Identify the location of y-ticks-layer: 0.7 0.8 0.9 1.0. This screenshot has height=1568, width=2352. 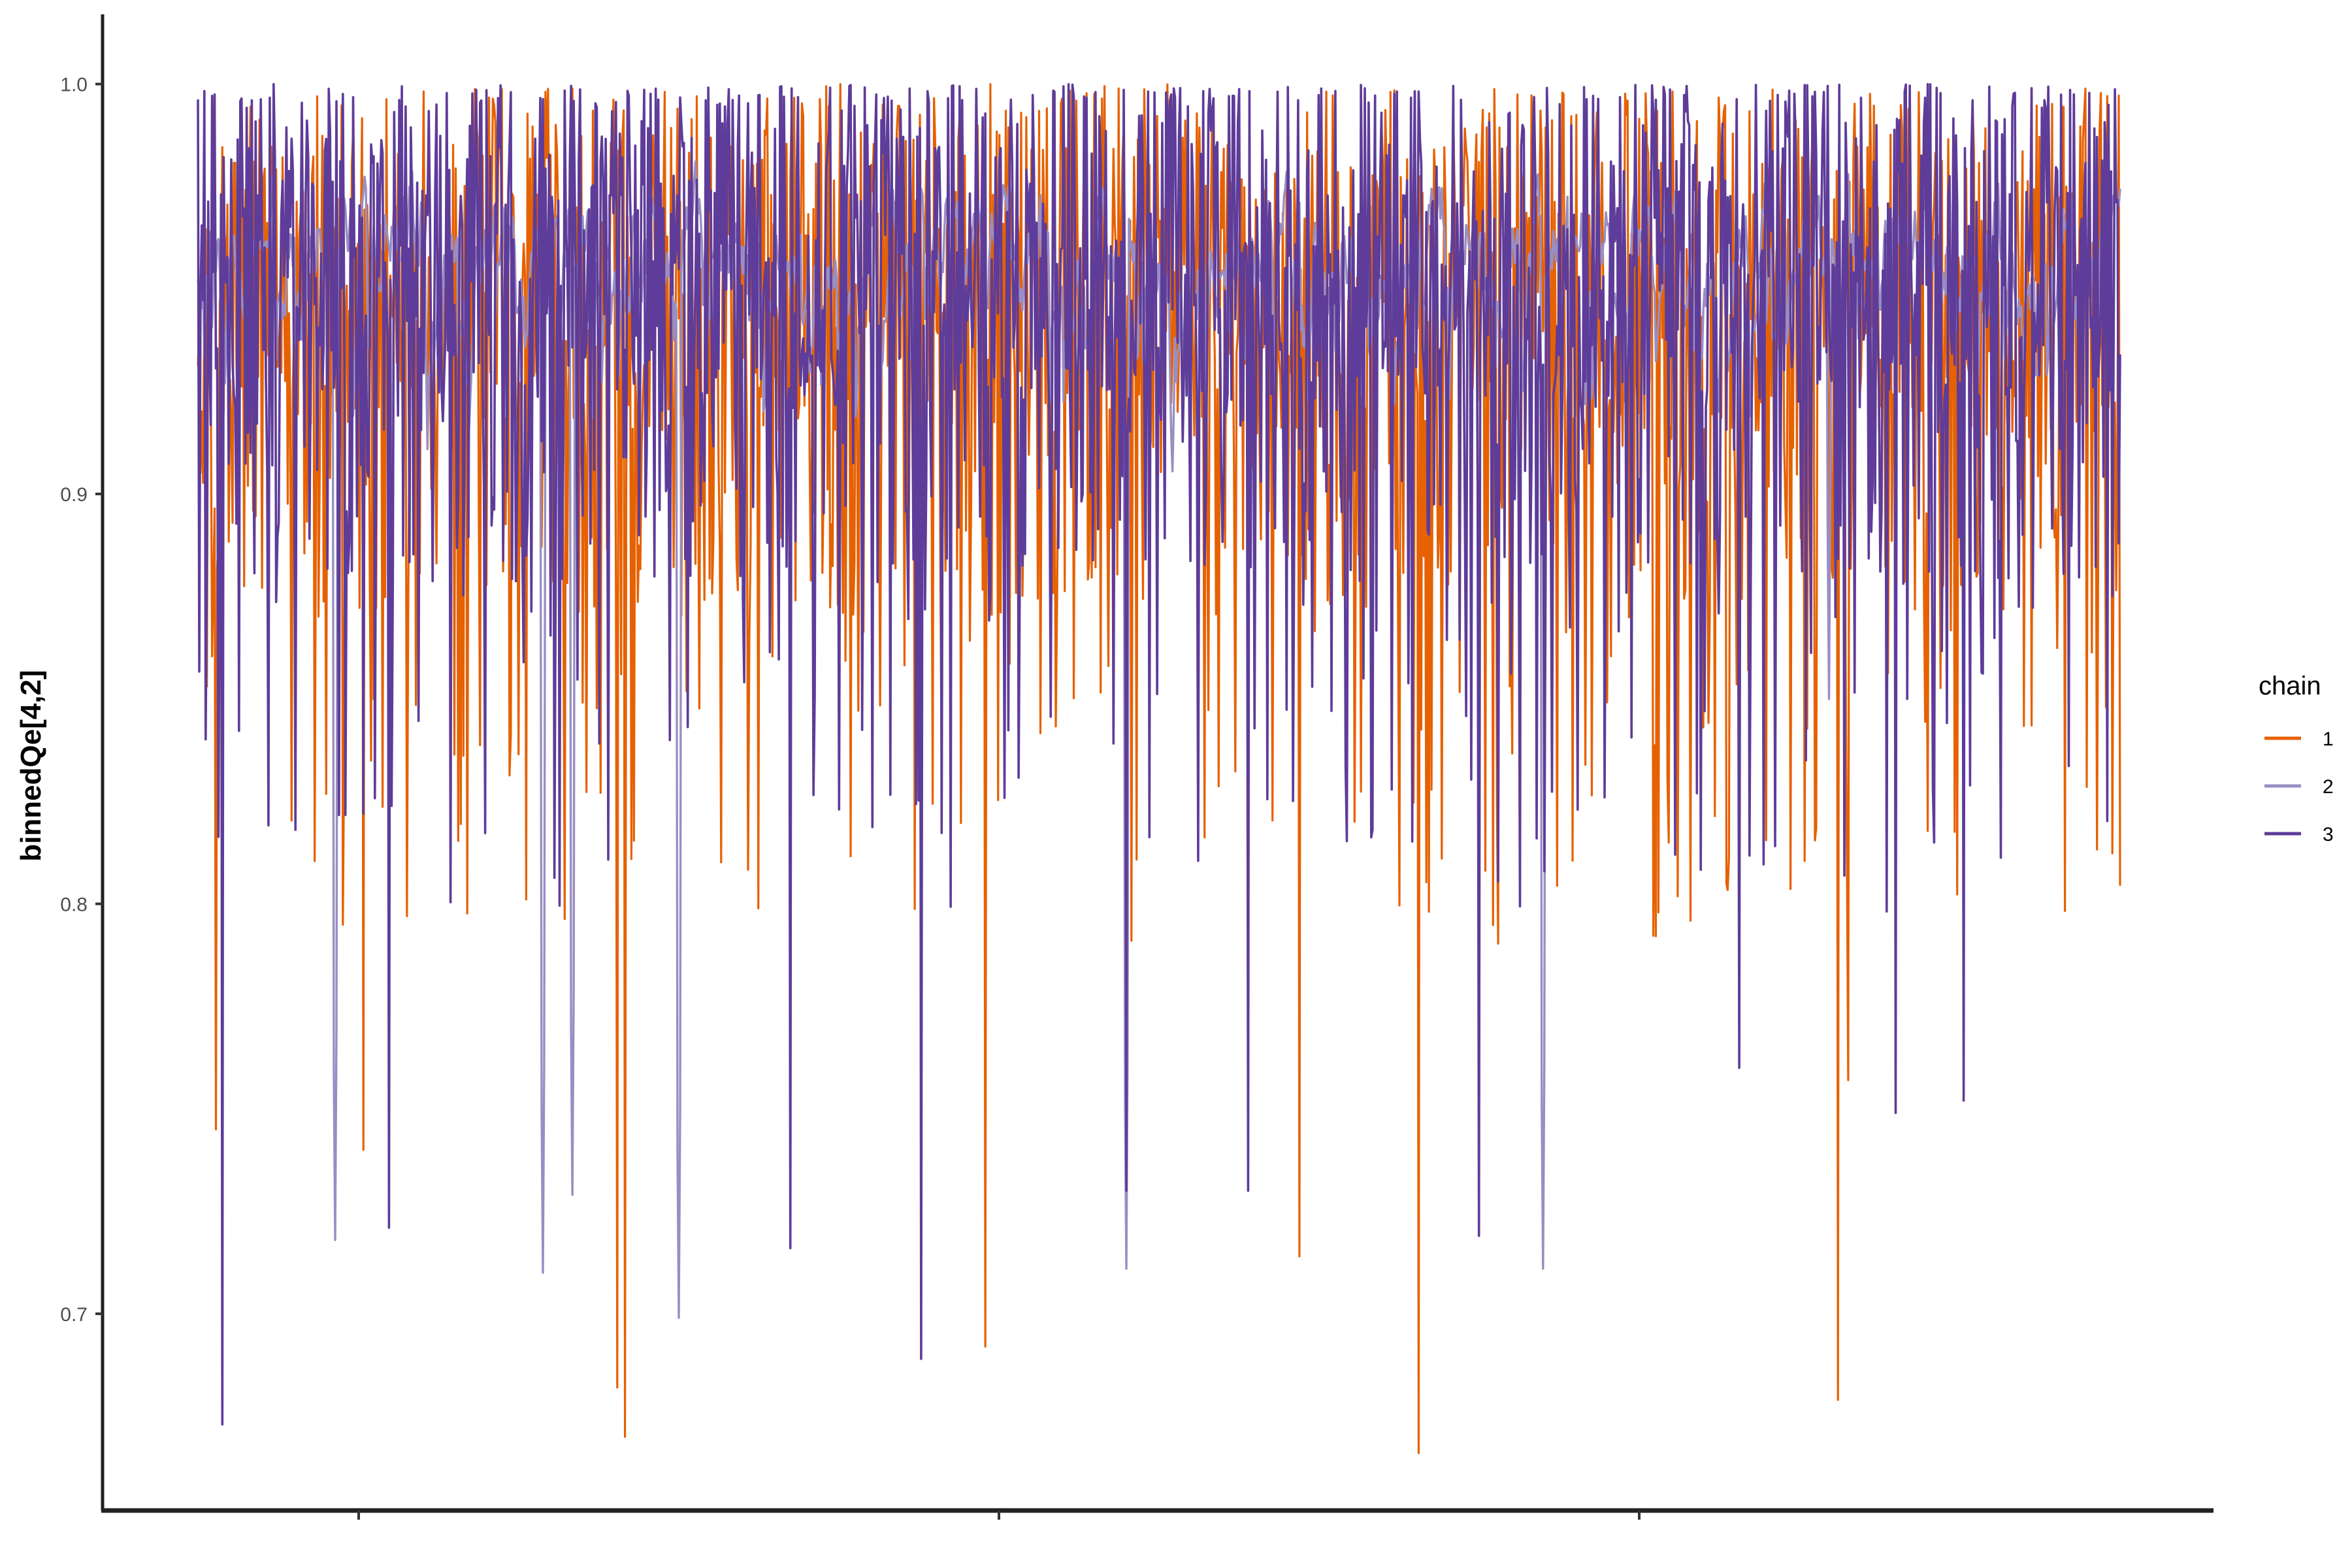
(81, 700).